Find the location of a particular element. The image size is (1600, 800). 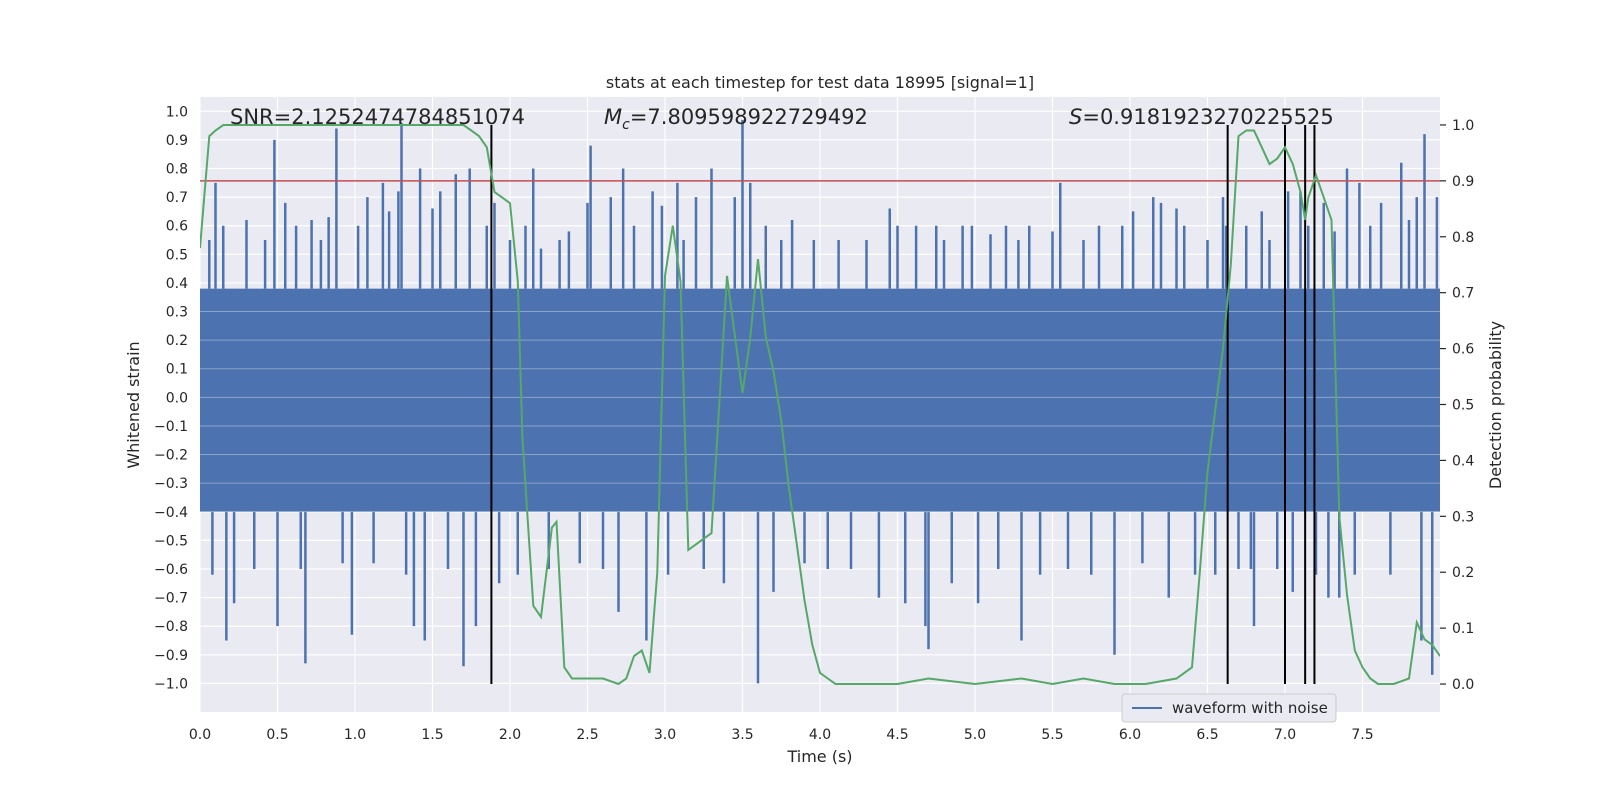

y-tick-label: 0.9 is located at coordinates (177, 141).